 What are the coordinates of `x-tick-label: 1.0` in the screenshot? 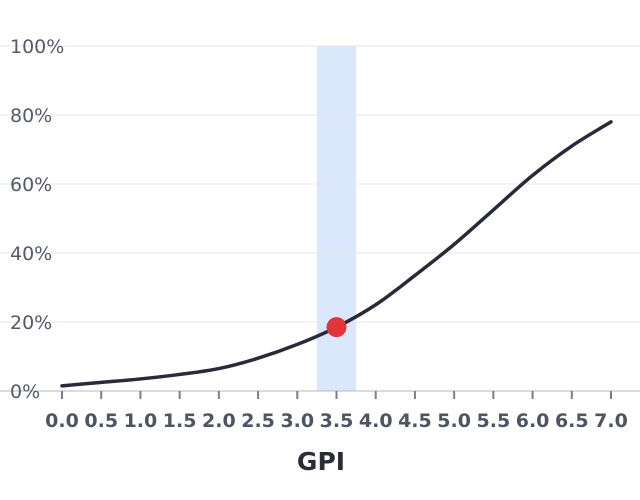 It's located at (141, 421).